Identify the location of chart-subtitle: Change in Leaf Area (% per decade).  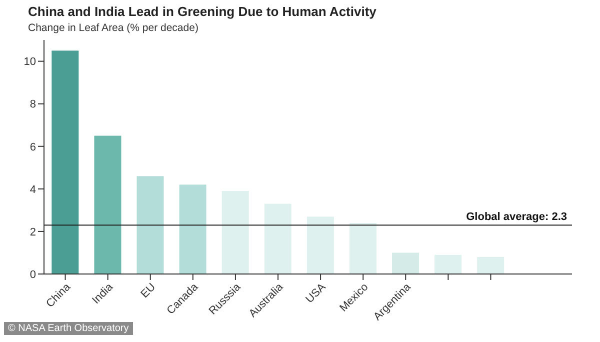
(113, 28).